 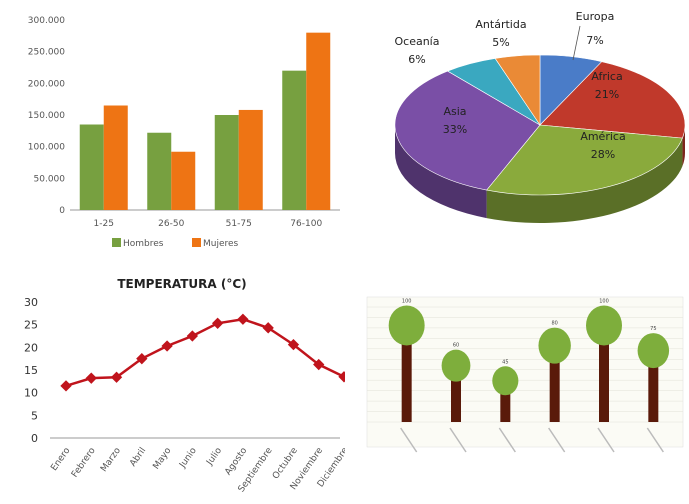 What do you see at coordinates (31, 370) in the screenshot?
I see `y-tick-label: 15` at bounding box center [31, 370].